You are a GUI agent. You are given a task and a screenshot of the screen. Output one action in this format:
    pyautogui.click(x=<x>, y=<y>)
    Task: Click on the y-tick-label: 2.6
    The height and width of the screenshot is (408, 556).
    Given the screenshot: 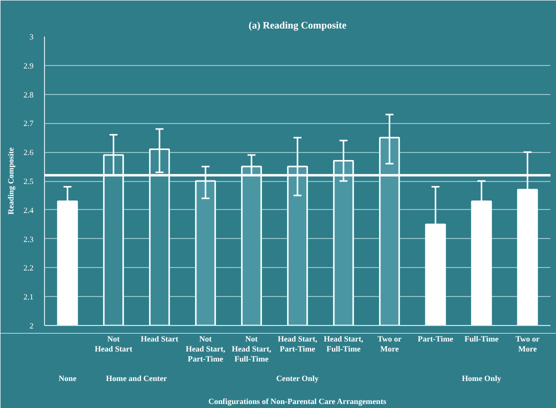 What is the action you would take?
    pyautogui.click(x=29, y=153)
    